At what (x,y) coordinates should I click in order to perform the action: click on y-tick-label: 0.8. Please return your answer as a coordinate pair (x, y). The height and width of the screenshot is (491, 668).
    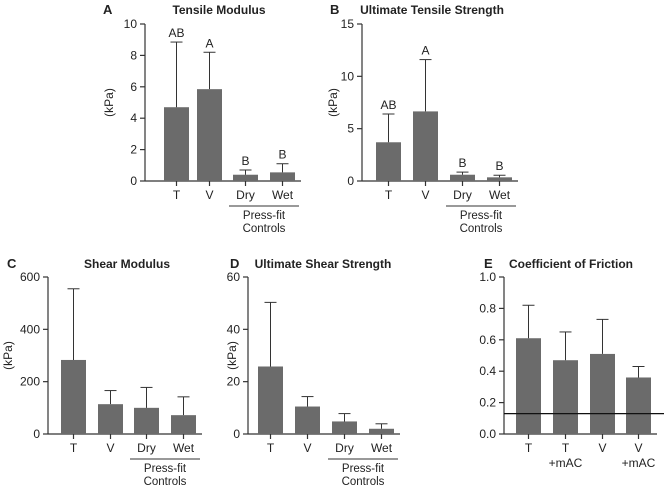
    Looking at the image, I should click on (487, 308).